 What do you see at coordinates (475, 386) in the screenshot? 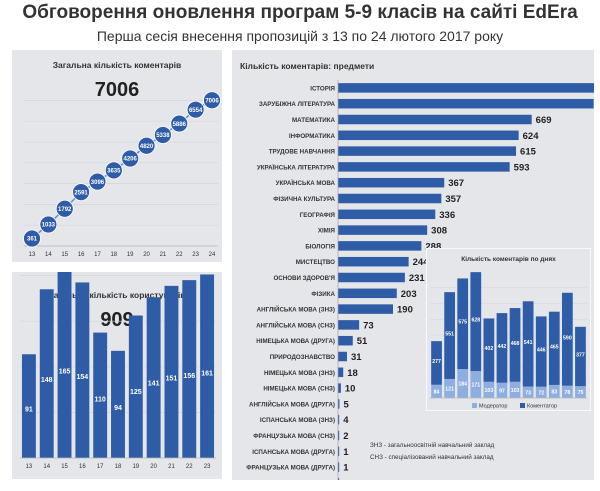
I see `data-label-moderator: 171` at bounding box center [475, 386].